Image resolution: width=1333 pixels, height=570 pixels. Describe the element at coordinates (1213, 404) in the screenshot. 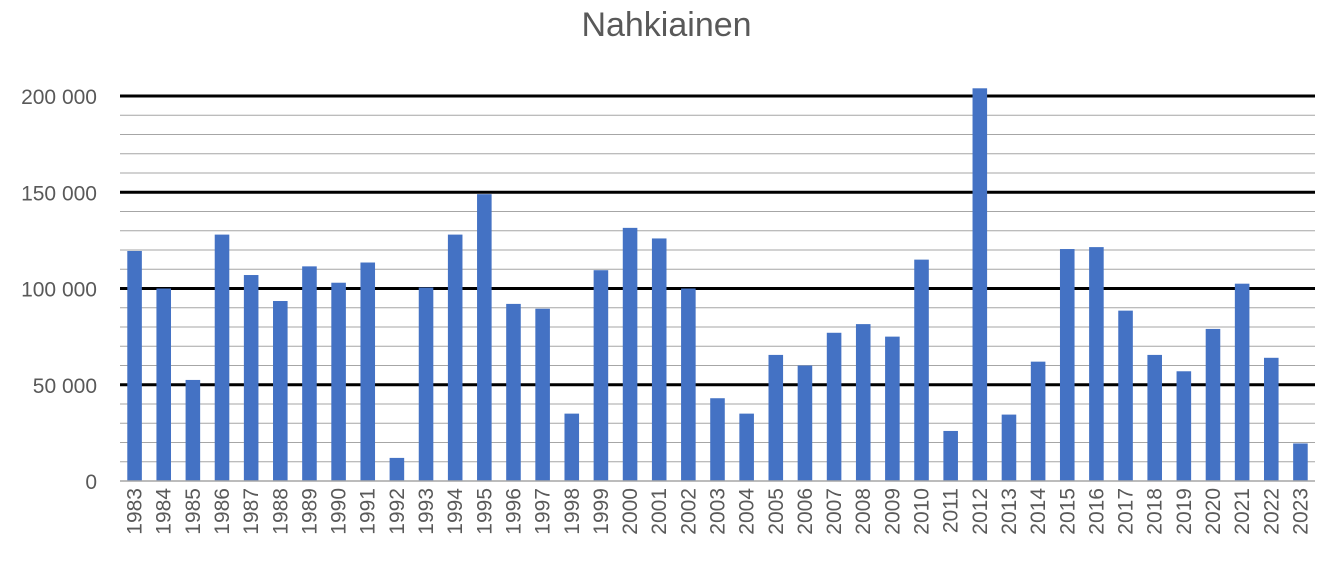

I see `bar-2020` at that location.